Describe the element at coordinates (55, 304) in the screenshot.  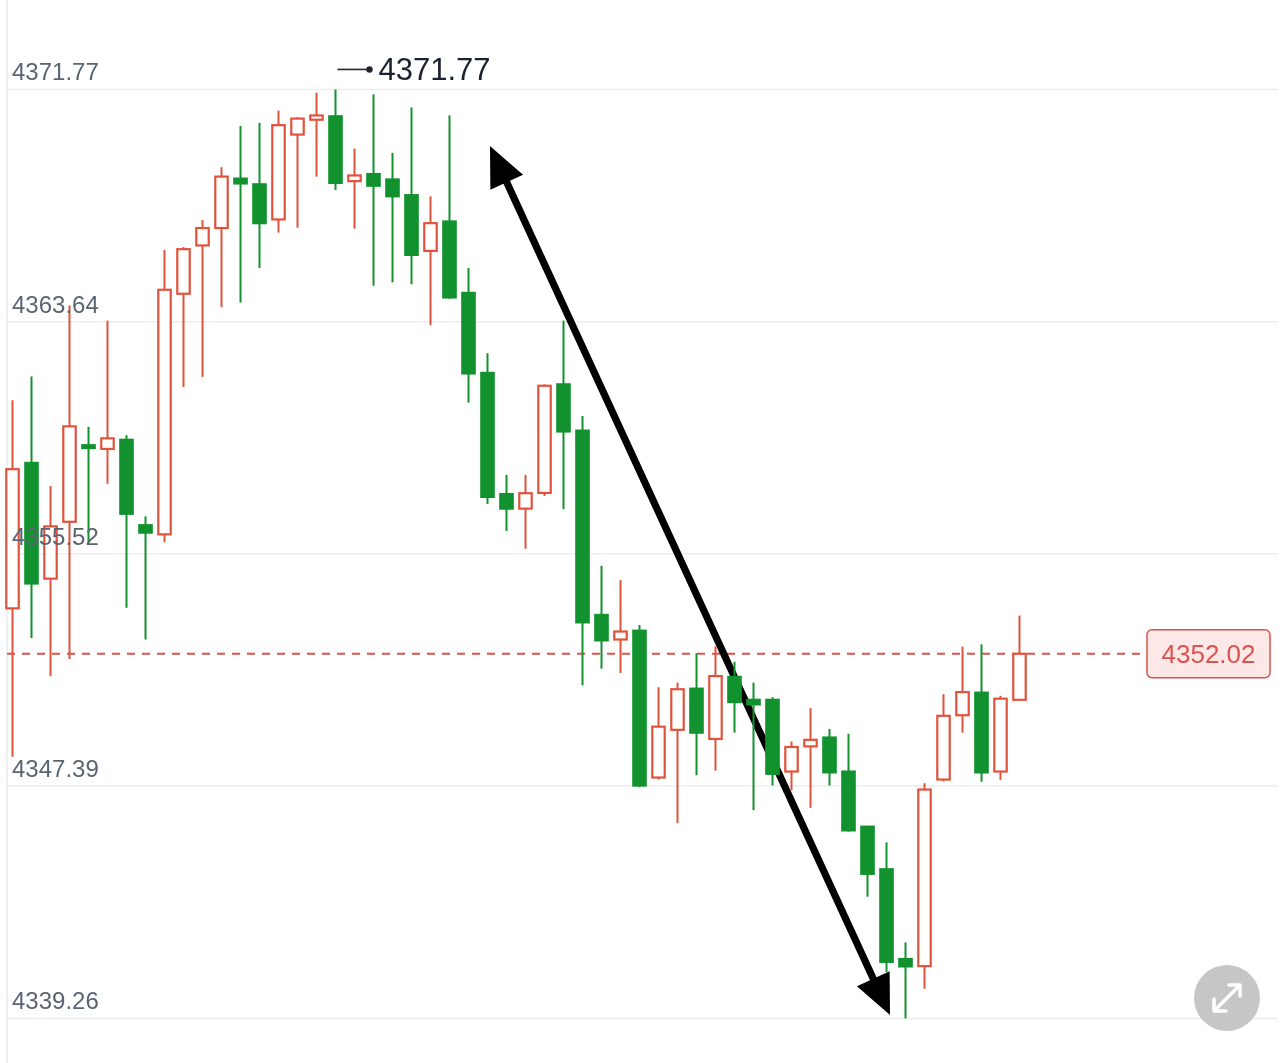
I see `y-tick-label: 4363.64` at that location.